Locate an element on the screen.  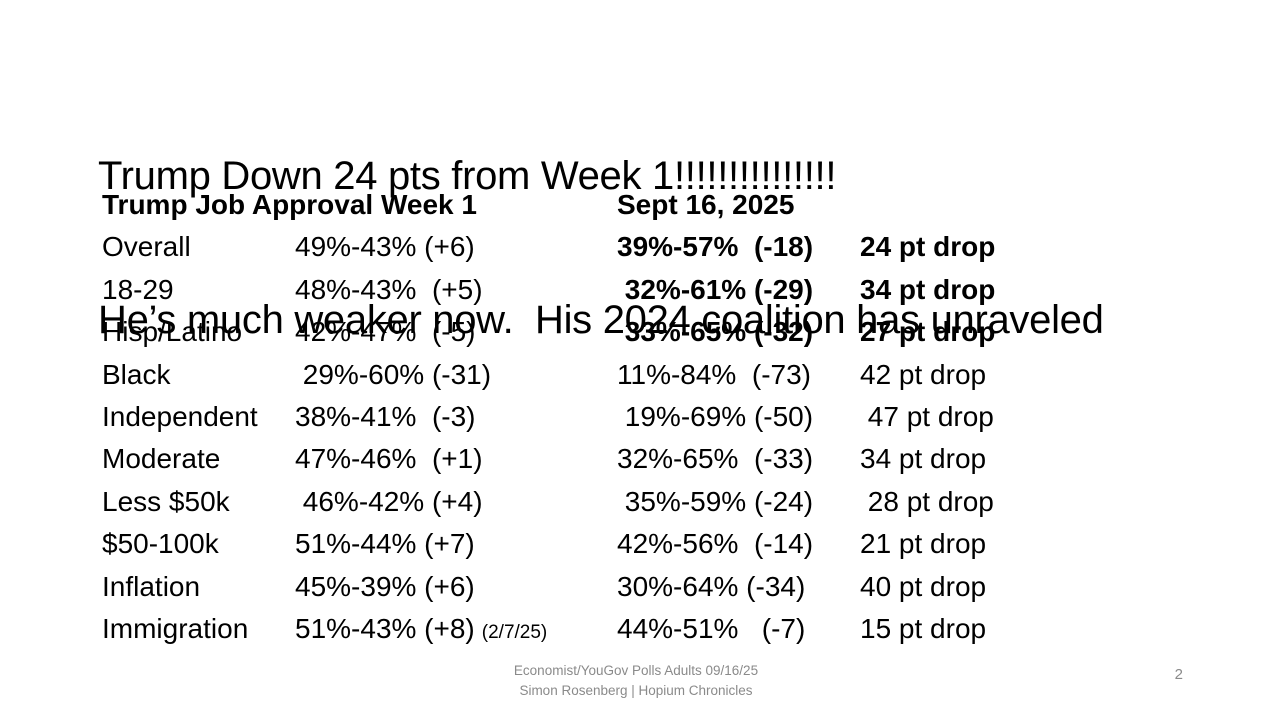
row-week1-cell: 42%-47% (-5) is located at coordinates (456, 332).